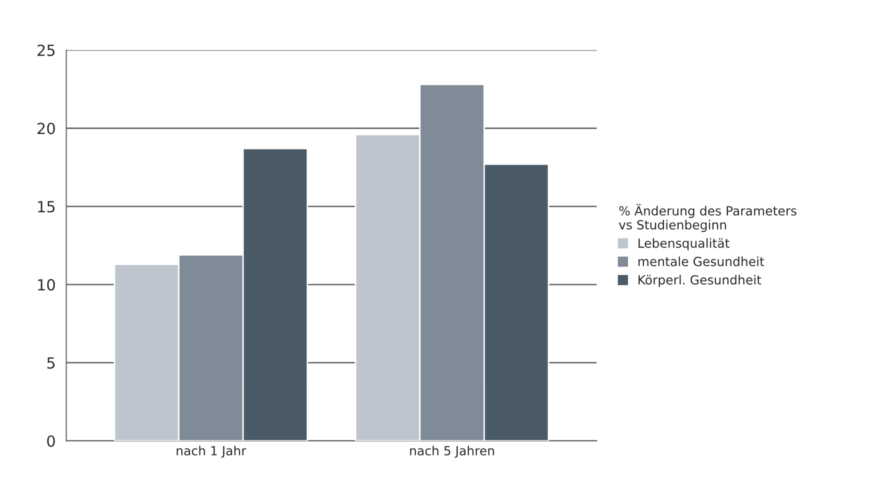 The width and height of the screenshot is (884, 501). Describe the element at coordinates (707, 218) in the screenshot. I see `legend-title: % Änderung des Parameters vs Studienbeginn` at that location.